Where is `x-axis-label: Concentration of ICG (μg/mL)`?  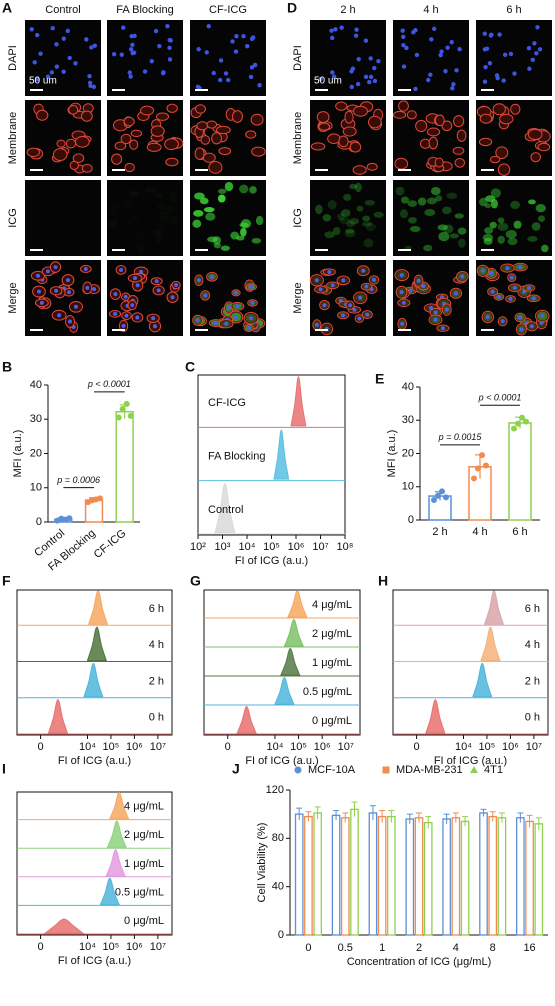
x-axis-label: Concentration of ICG (μg/mL) is located at coordinates (419, 962).